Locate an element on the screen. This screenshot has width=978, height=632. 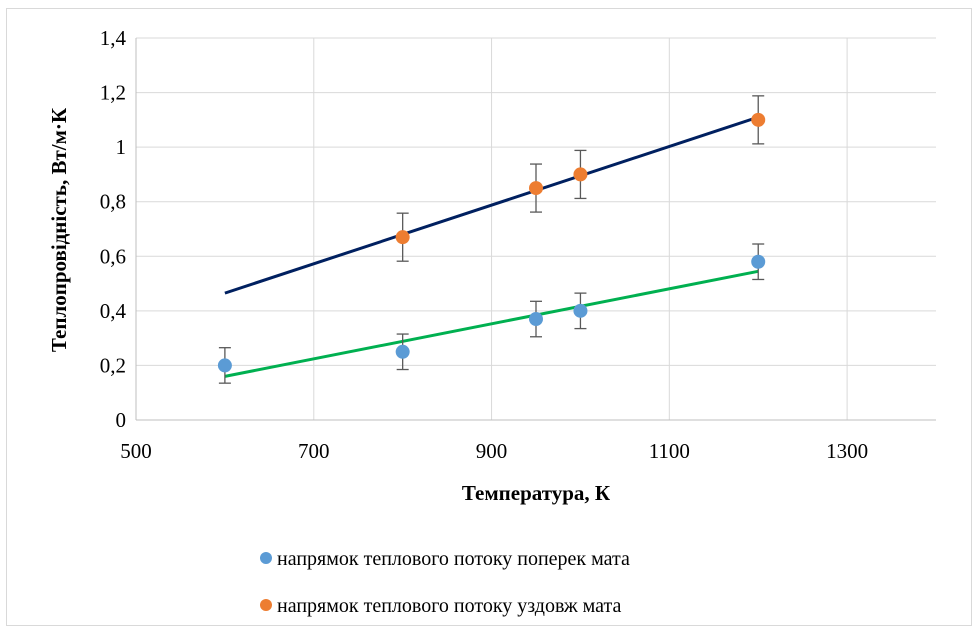
legend-item-series-1: напрямок теплового потоку поперек мата is located at coordinates (445, 559).